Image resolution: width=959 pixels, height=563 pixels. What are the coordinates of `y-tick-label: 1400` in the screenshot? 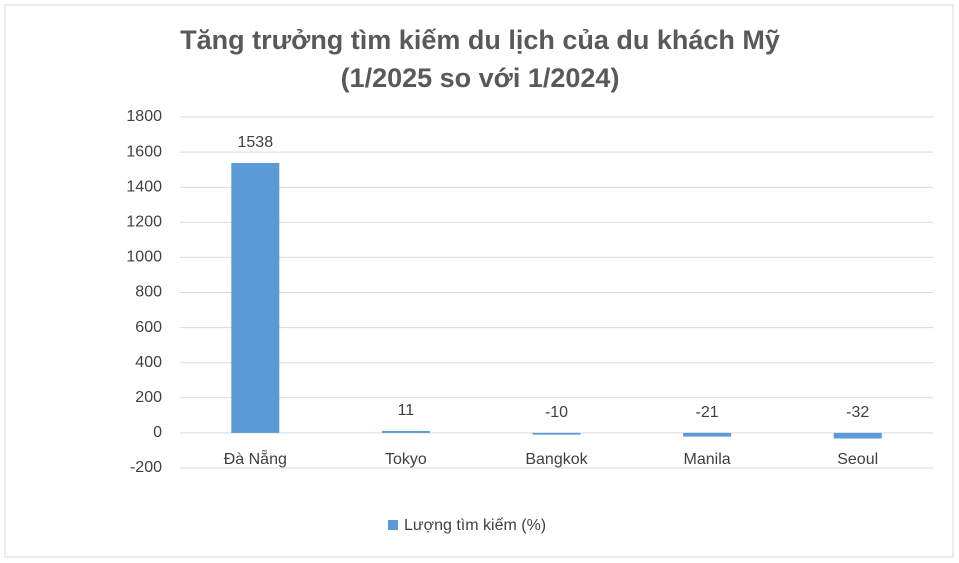 It's located at (144, 186).